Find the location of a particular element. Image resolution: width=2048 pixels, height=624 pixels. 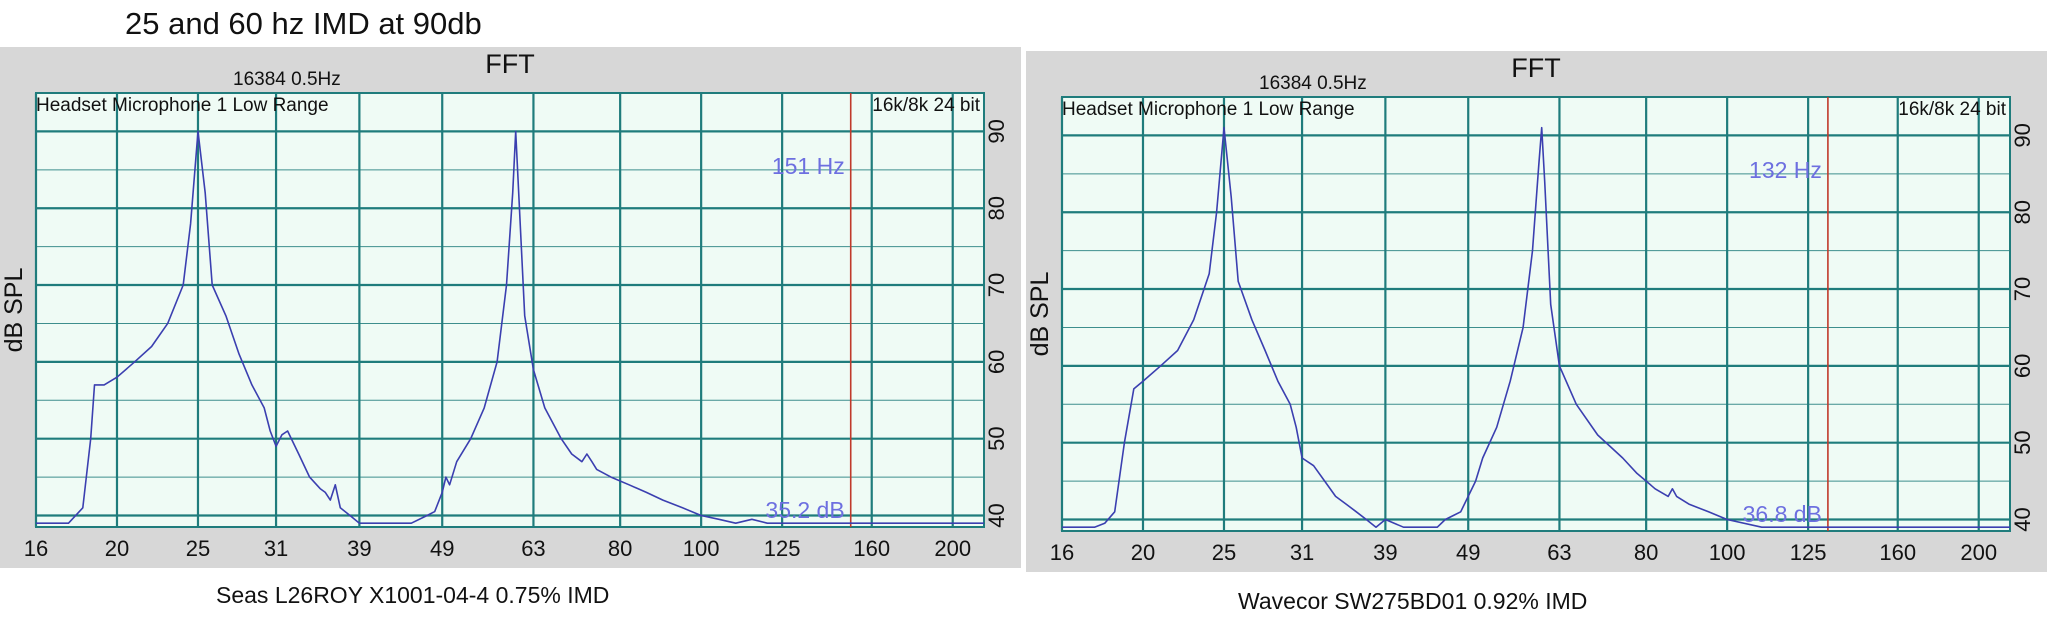

cursor-level-readout: 36.8 dB is located at coordinates (1782, 514).